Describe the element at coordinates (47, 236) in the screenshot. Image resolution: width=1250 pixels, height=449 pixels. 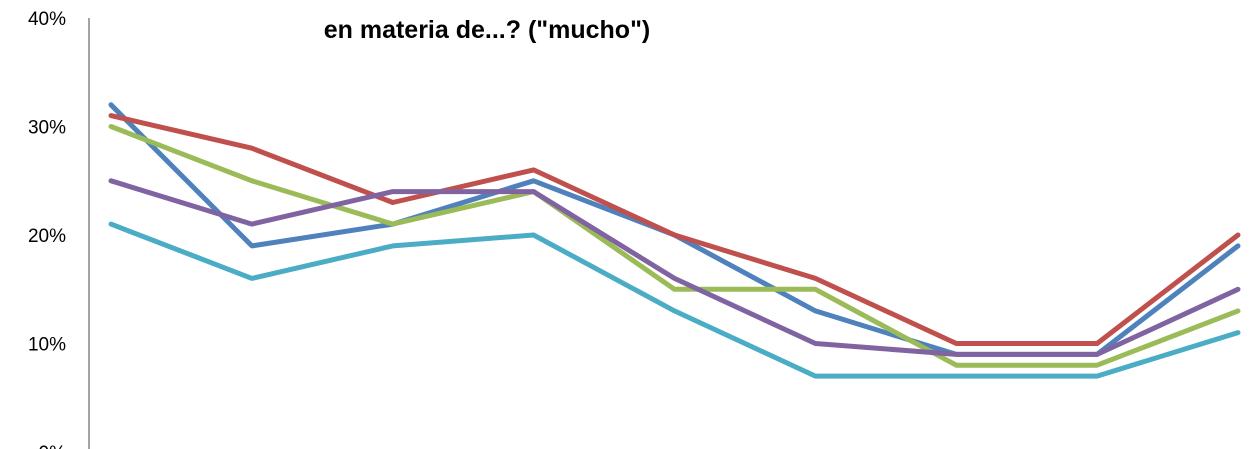
I see `y-tick-label: 20%` at that location.